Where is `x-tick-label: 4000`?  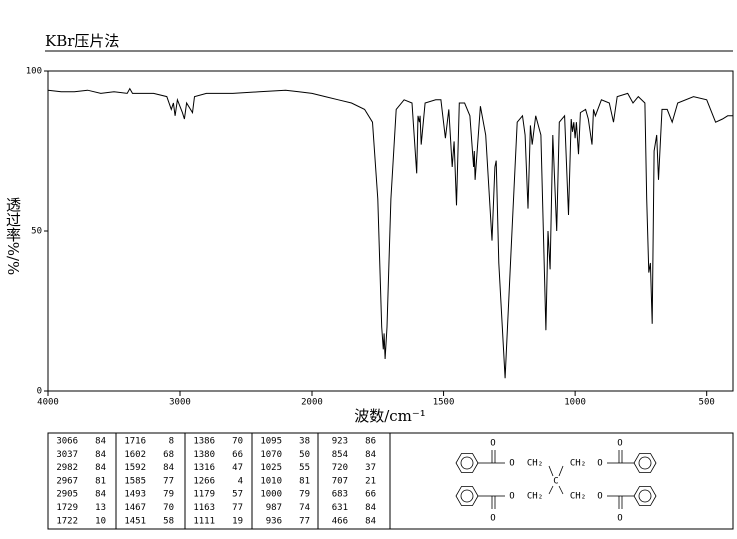
x-tick-label: 4000 is located at coordinates (48, 403).